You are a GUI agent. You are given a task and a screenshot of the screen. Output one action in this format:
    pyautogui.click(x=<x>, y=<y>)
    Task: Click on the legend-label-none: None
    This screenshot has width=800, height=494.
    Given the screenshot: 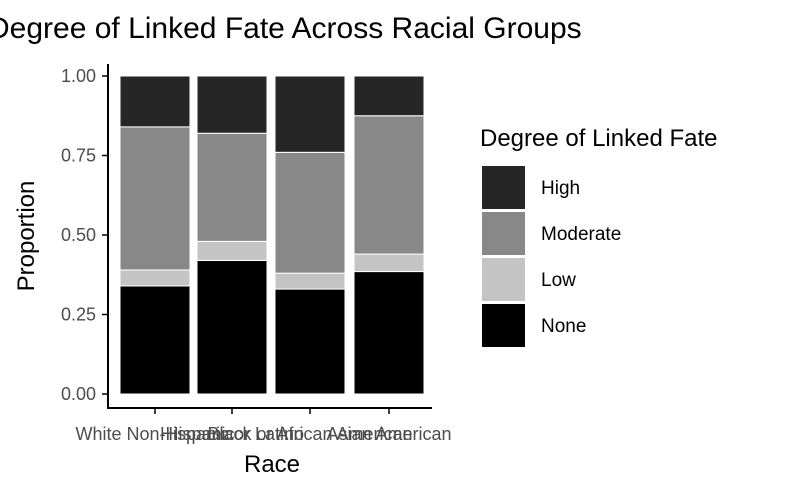 What is the action you would take?
    pyautogui.click(x=563, y=326)
    